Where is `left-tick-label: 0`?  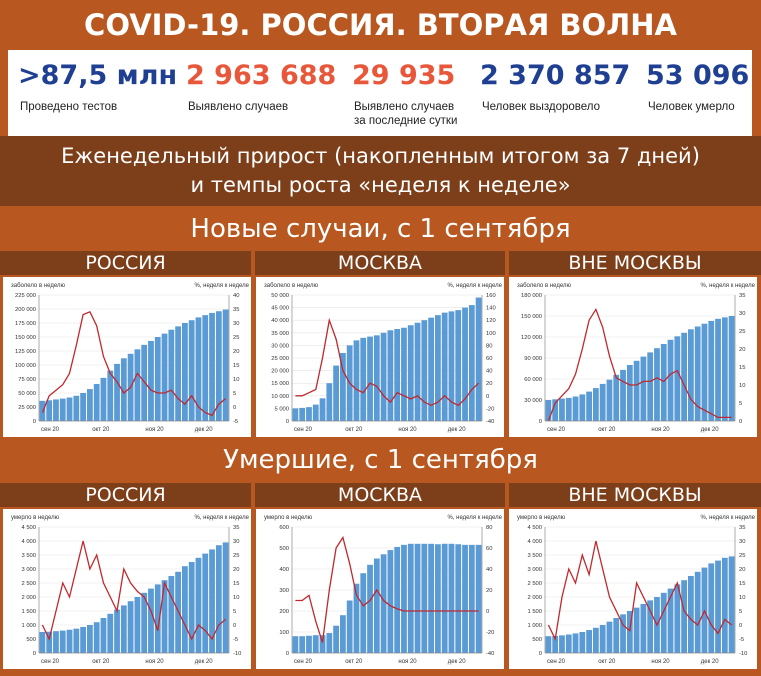
left-tick-label: 0 is located at coordinates (287, 654).